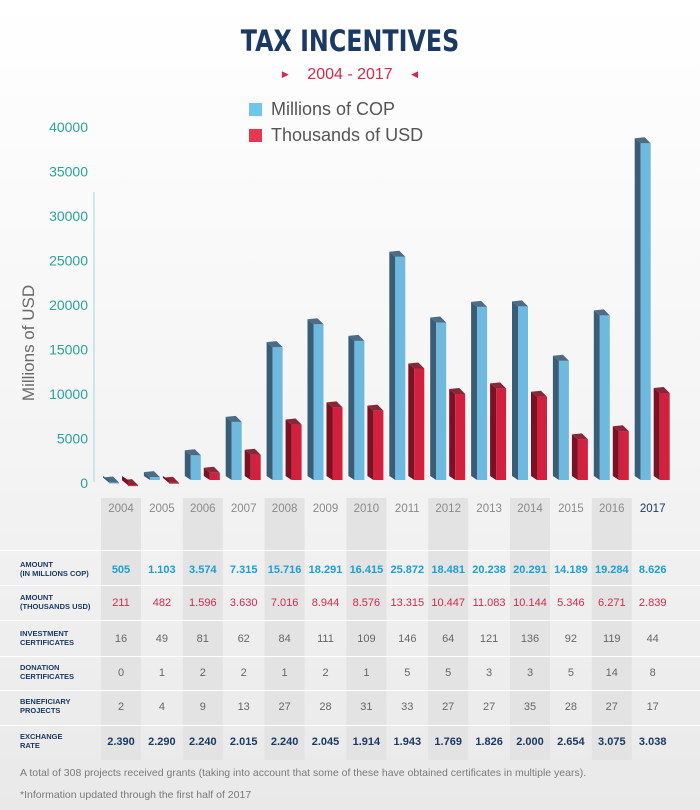 This screenshot has height=810, width=700. I want to click on x-tick-label: 2014, so click(530, 509).